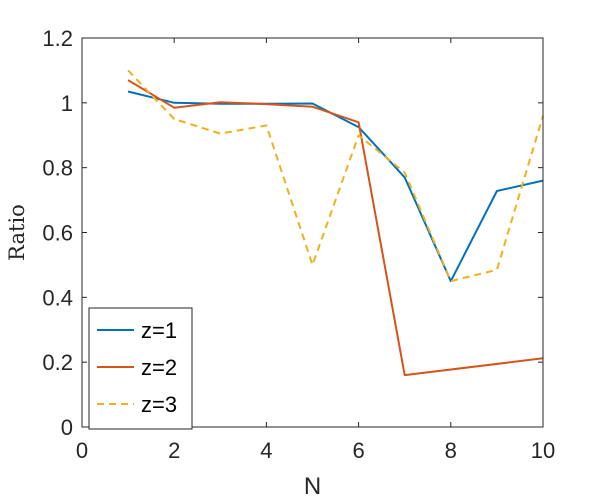 This screenshot has width=600, height=500. I want to click on y-tick-label: 0, so click(67, 427).